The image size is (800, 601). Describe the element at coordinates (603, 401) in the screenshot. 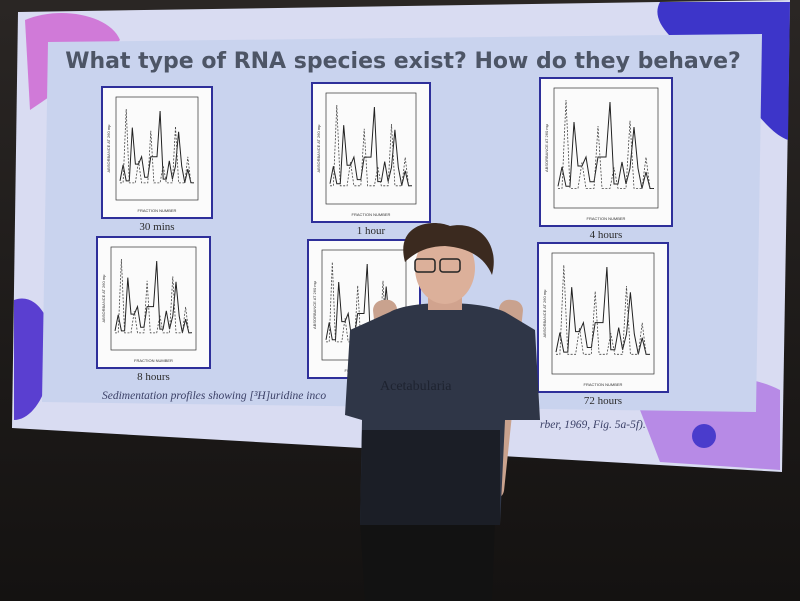

I see `panel-label: 72 hours` at that location.